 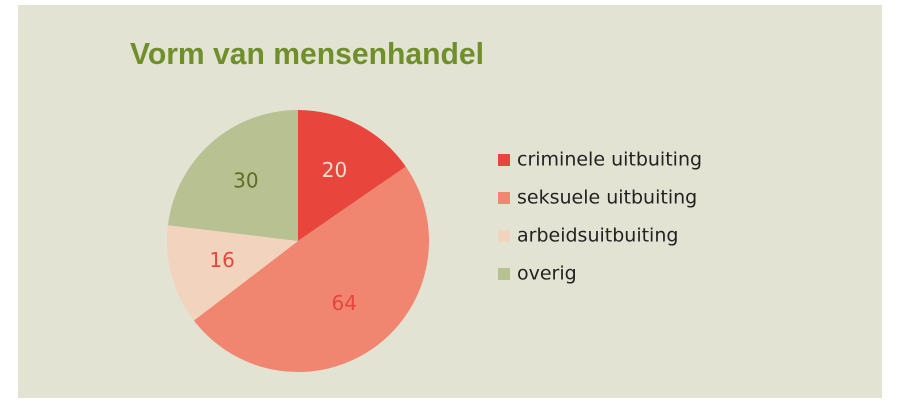 I want to click on slice-label: 30, so click(x=245, y=181).